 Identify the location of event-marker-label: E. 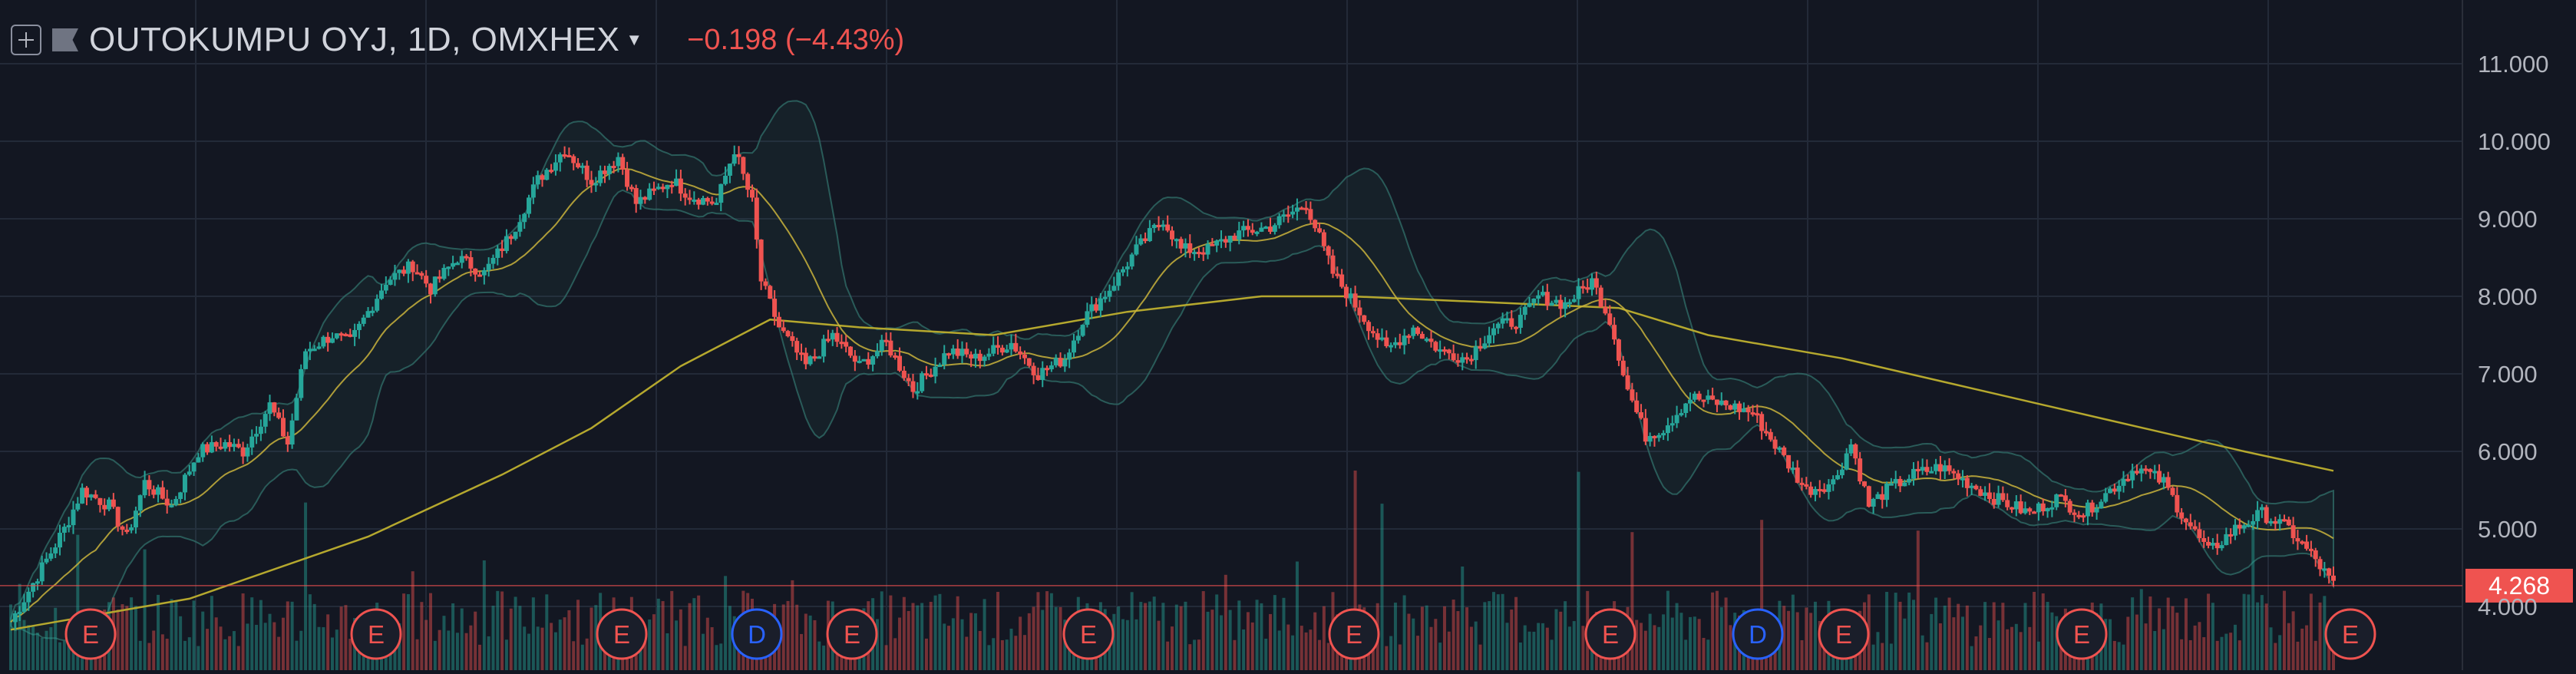
(1088, 634).